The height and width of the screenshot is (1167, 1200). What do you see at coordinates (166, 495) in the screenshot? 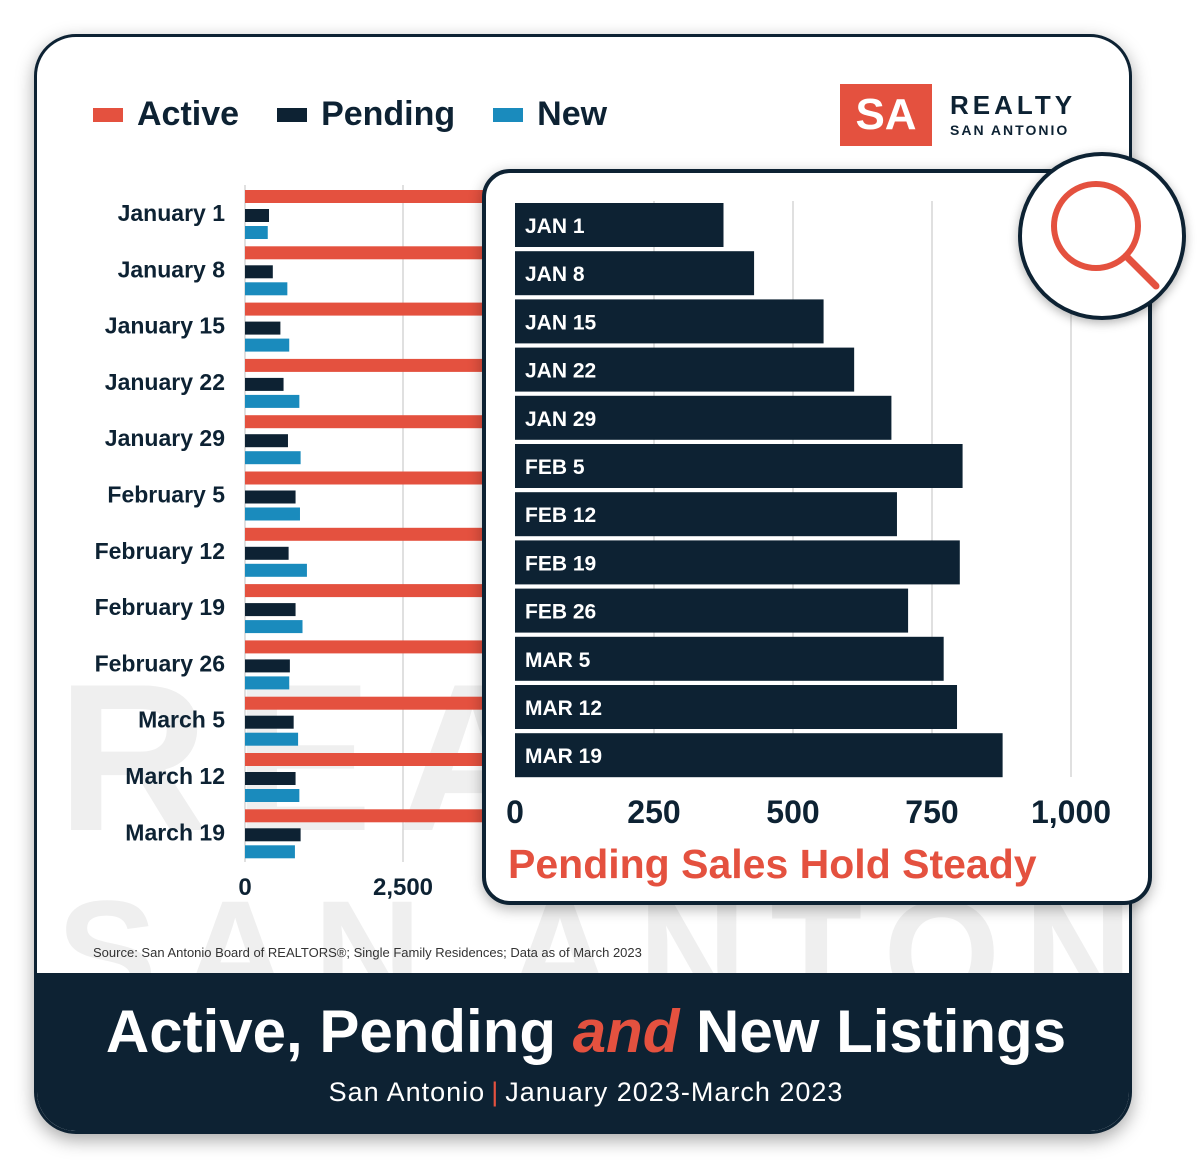
I see `category-label: February 5` at bounding box center [166, 495].